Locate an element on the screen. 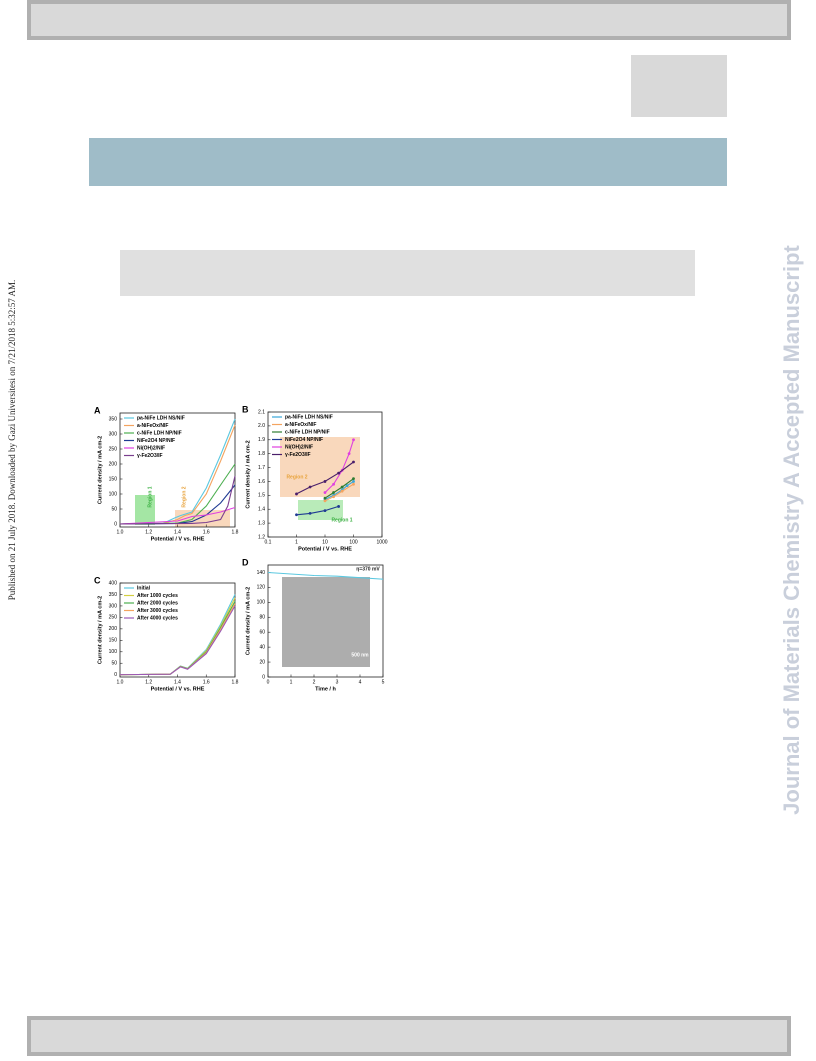  x-tick-label: 0.1 is located at coordinates (268, 542).